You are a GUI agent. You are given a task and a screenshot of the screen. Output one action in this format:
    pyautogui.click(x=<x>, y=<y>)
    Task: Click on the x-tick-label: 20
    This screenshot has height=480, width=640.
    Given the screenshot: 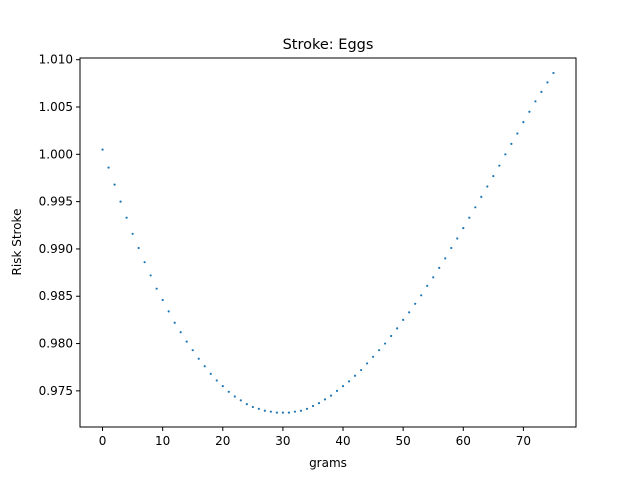 What is the action you would take?
    pyautogui.click(x=222, y=441)
    